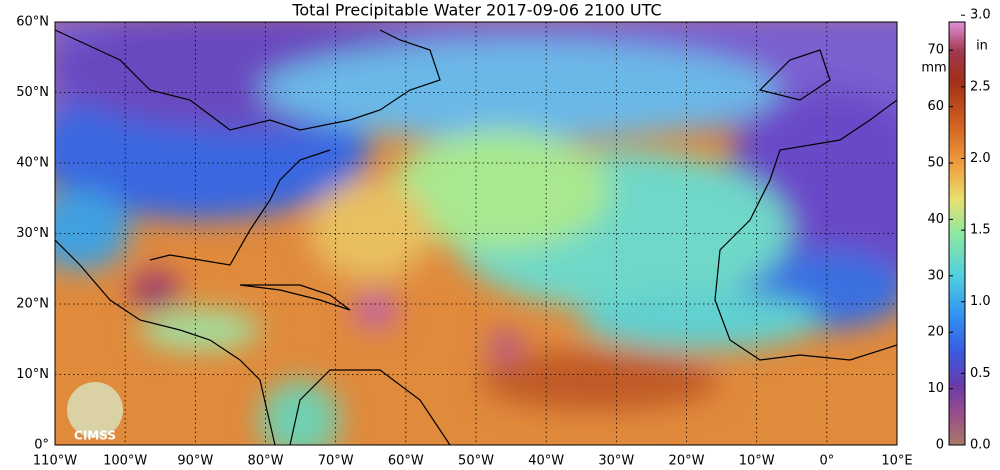  Describe the element at coordinates (687, 461) in the screenshot. I see `longitude-label: 20°W` at that location.